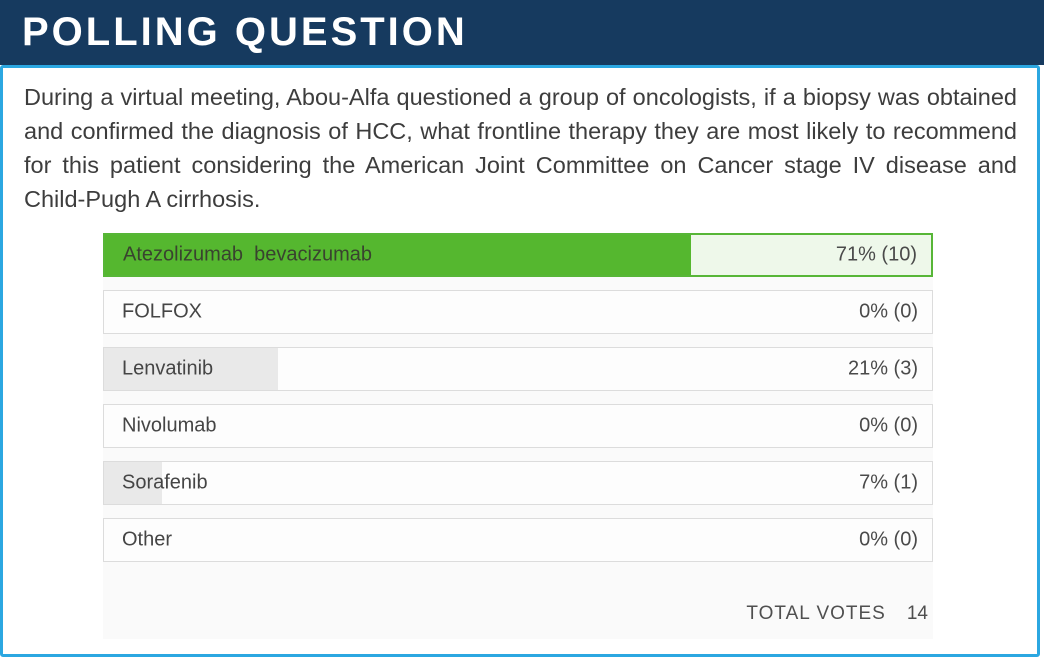  I want to click on poll-option-label: Other, so click(147, 539).